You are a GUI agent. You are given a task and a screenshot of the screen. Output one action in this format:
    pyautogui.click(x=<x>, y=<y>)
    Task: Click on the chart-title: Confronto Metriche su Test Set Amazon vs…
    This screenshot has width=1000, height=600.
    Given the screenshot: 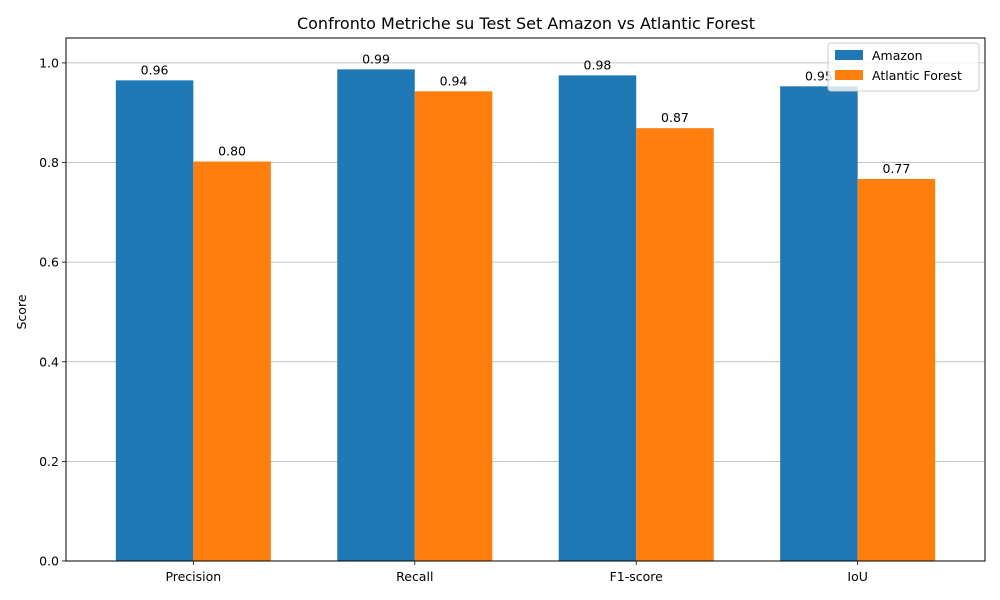 What is the action you would take?
    pyautogui.click(x=526, y=23)
    